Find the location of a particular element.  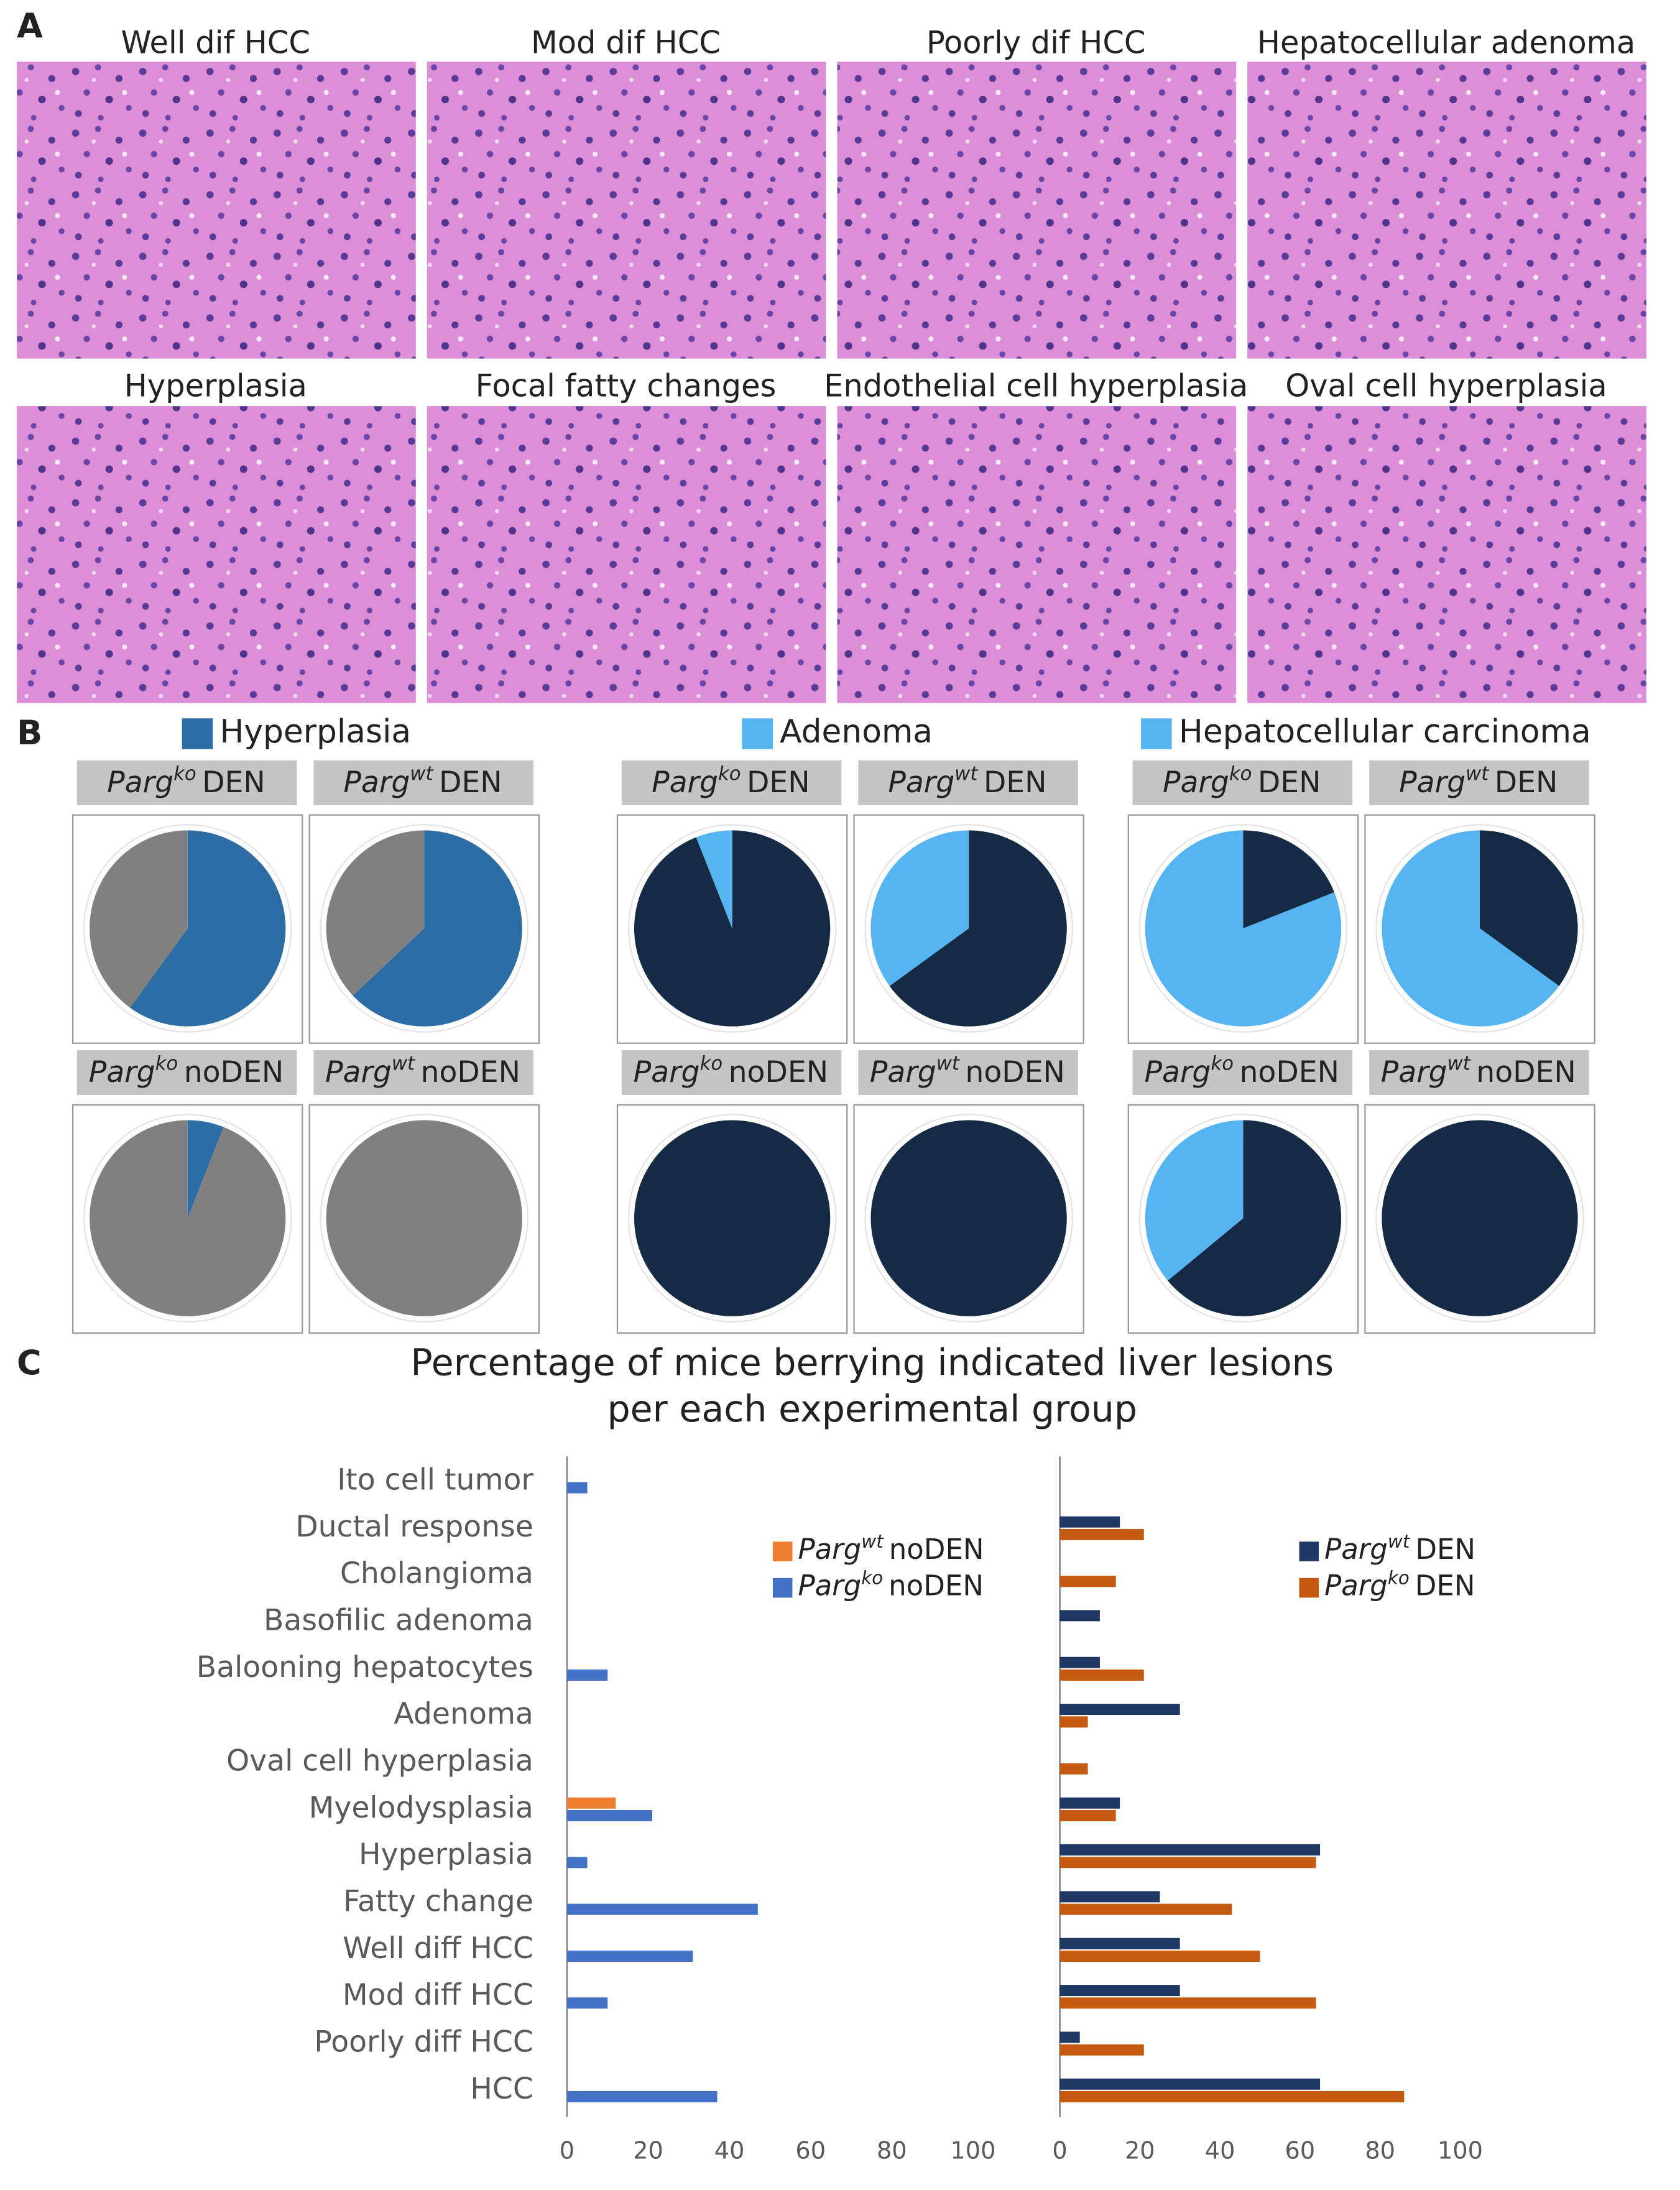

x-tick-label: 40 is located at coordinates (729, 2151).